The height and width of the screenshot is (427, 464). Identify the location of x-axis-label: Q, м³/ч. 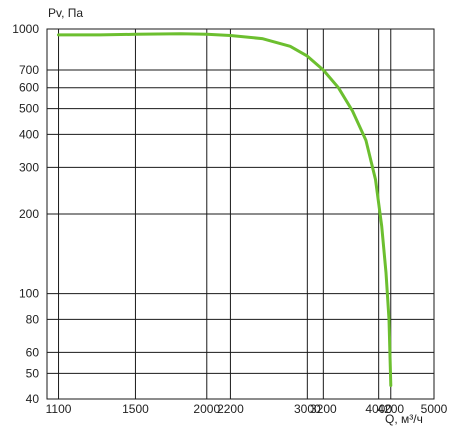
(404, 419).